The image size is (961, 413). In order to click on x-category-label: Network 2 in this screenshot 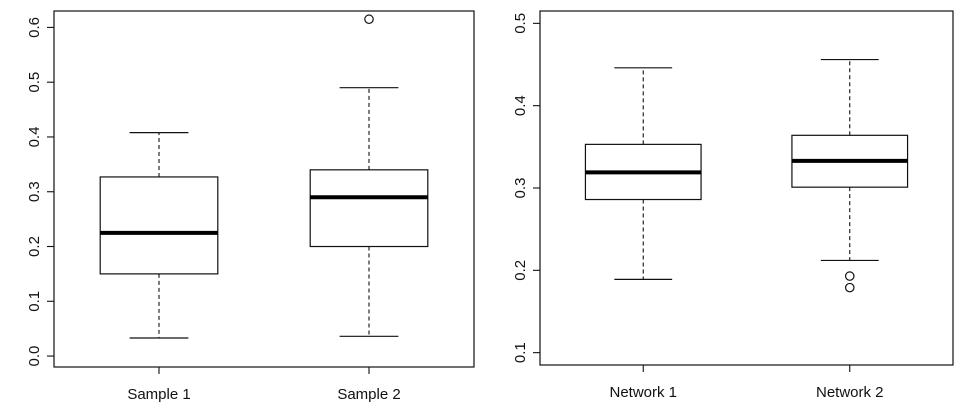, I will do `click(850, 392)`.